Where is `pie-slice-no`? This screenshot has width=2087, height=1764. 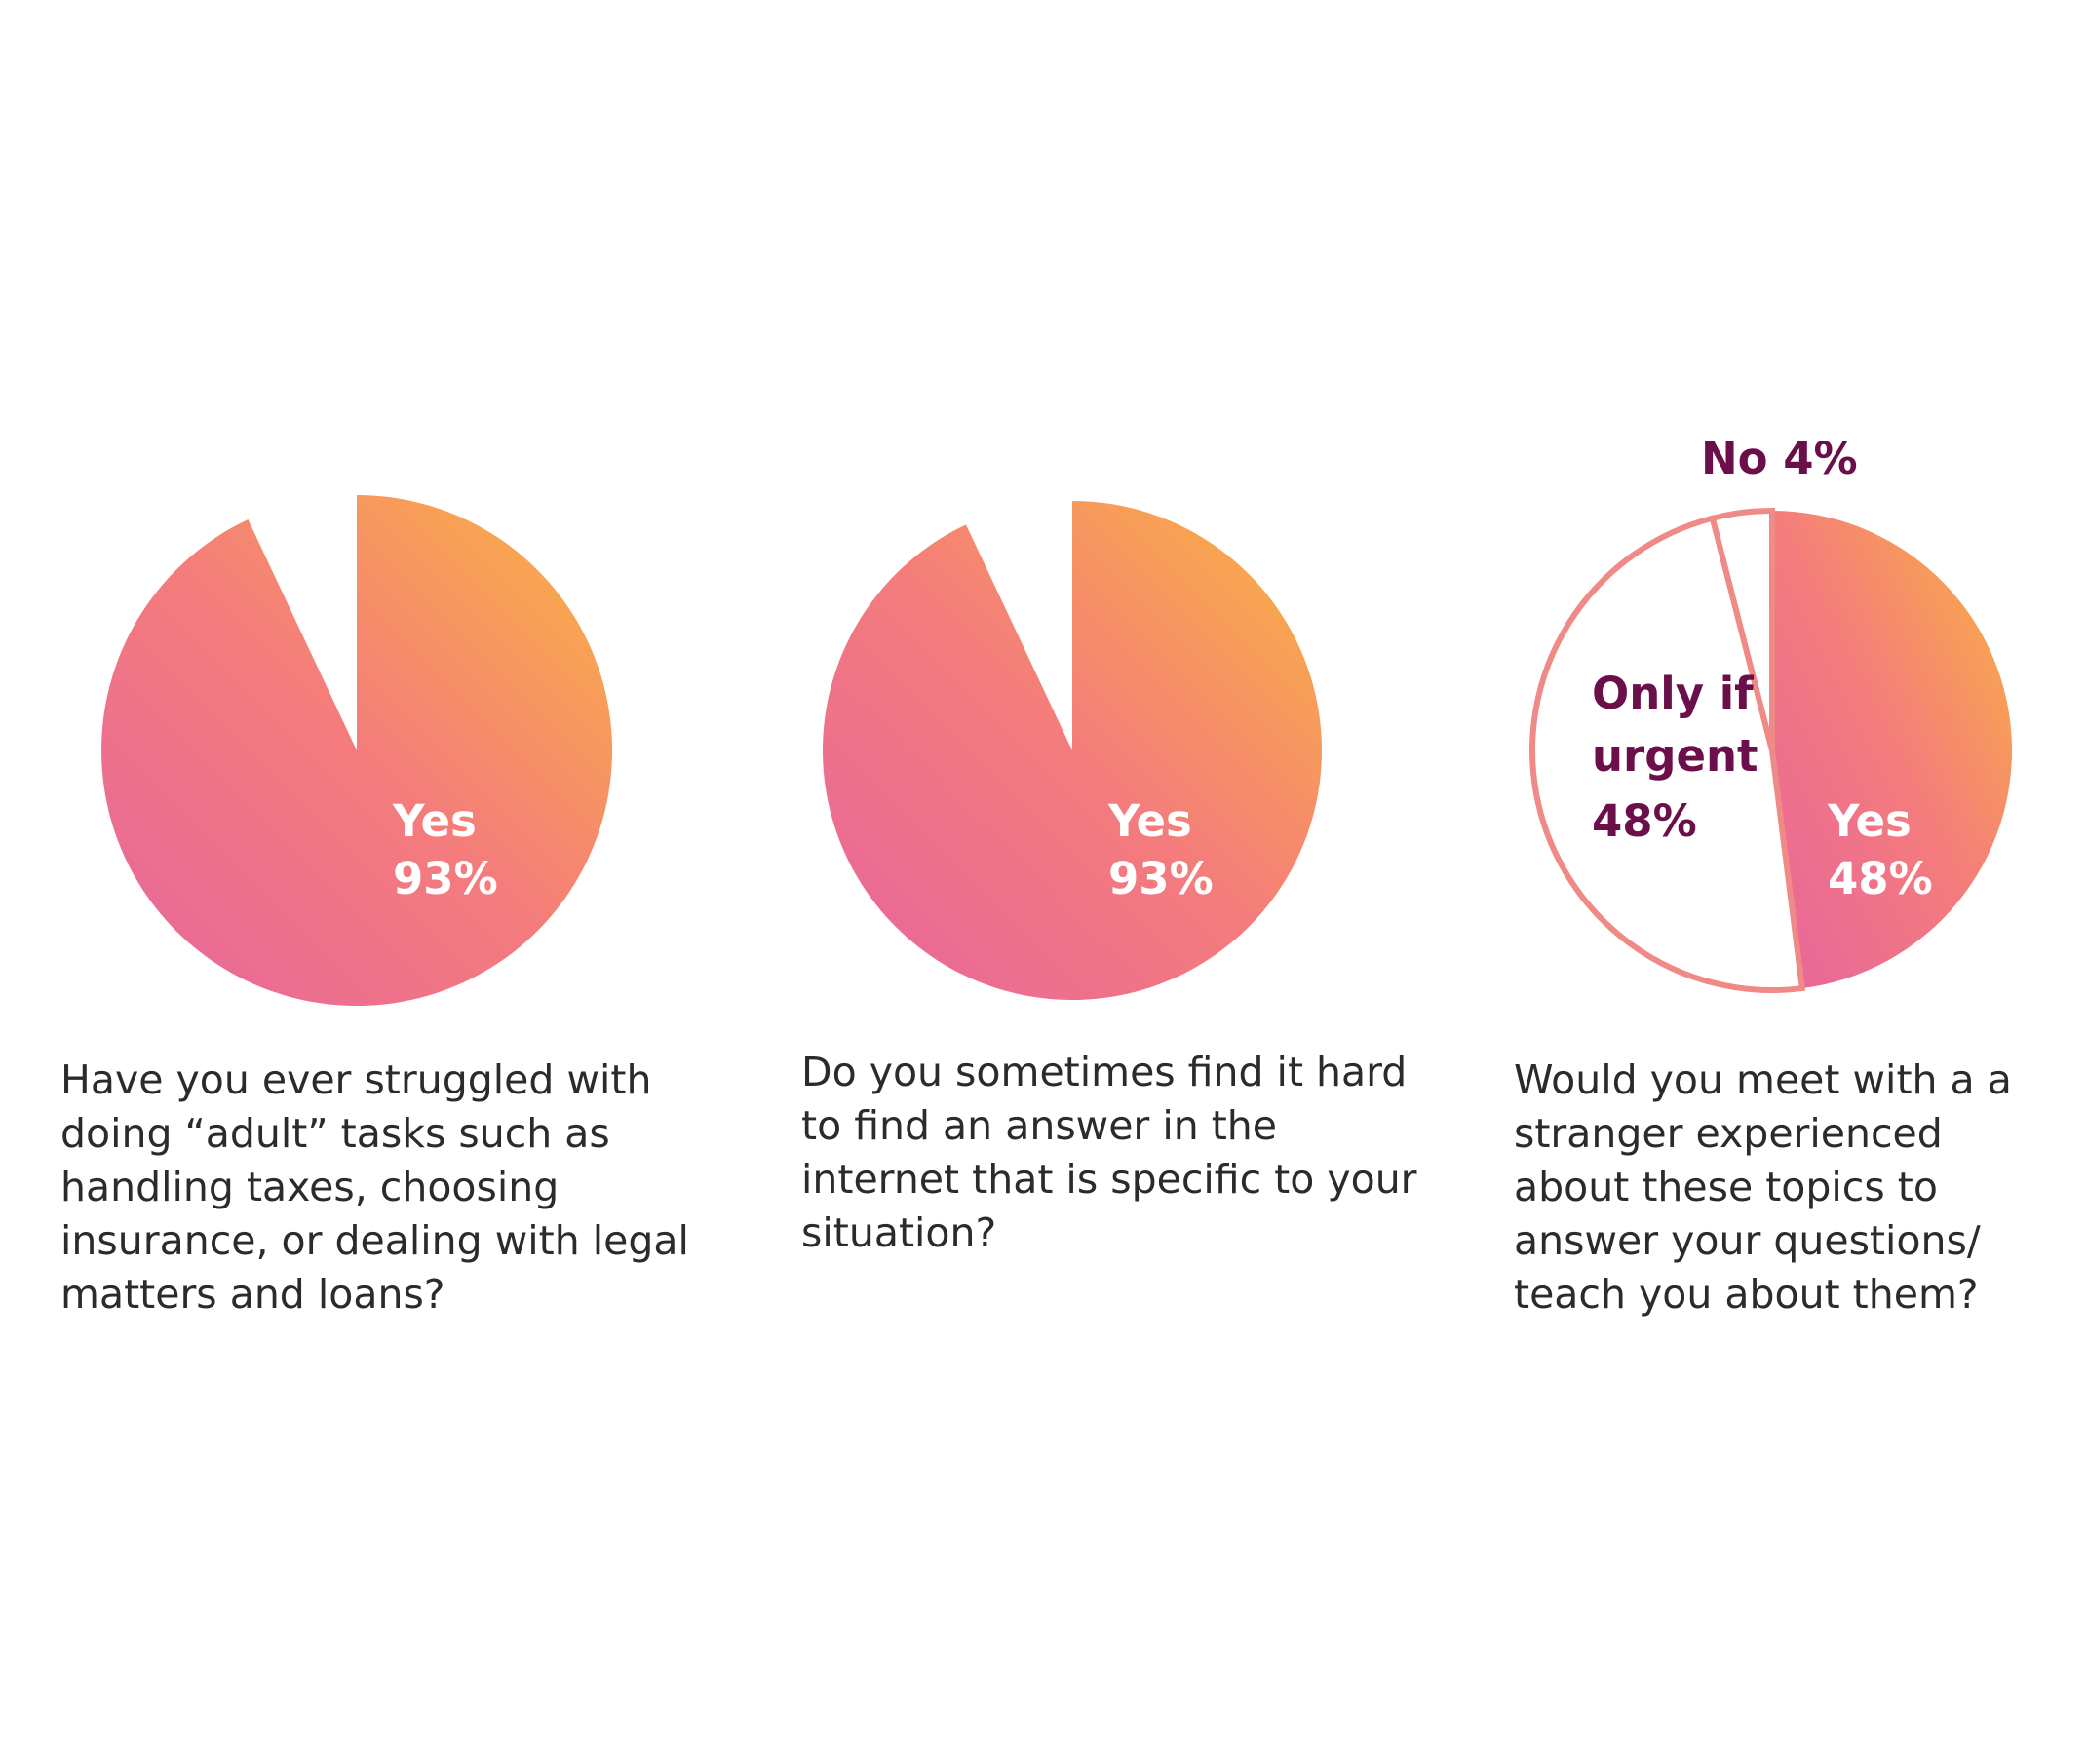 pie-slice-no is located at coordinates (1742, 629).